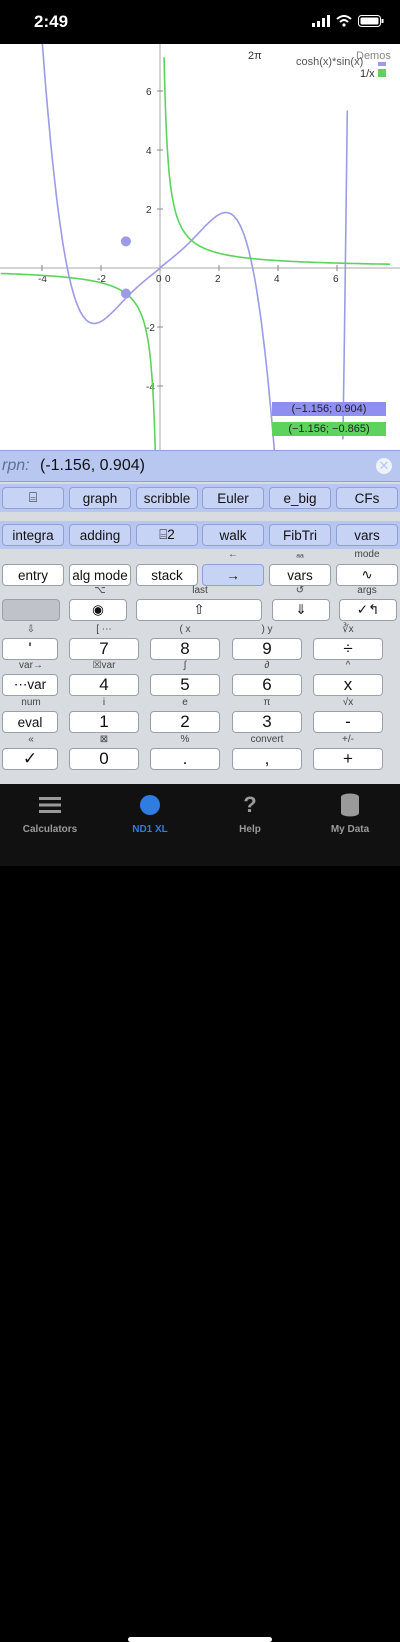  I want to click on shift-label-r7_above-4: √x, so click(348, 702).